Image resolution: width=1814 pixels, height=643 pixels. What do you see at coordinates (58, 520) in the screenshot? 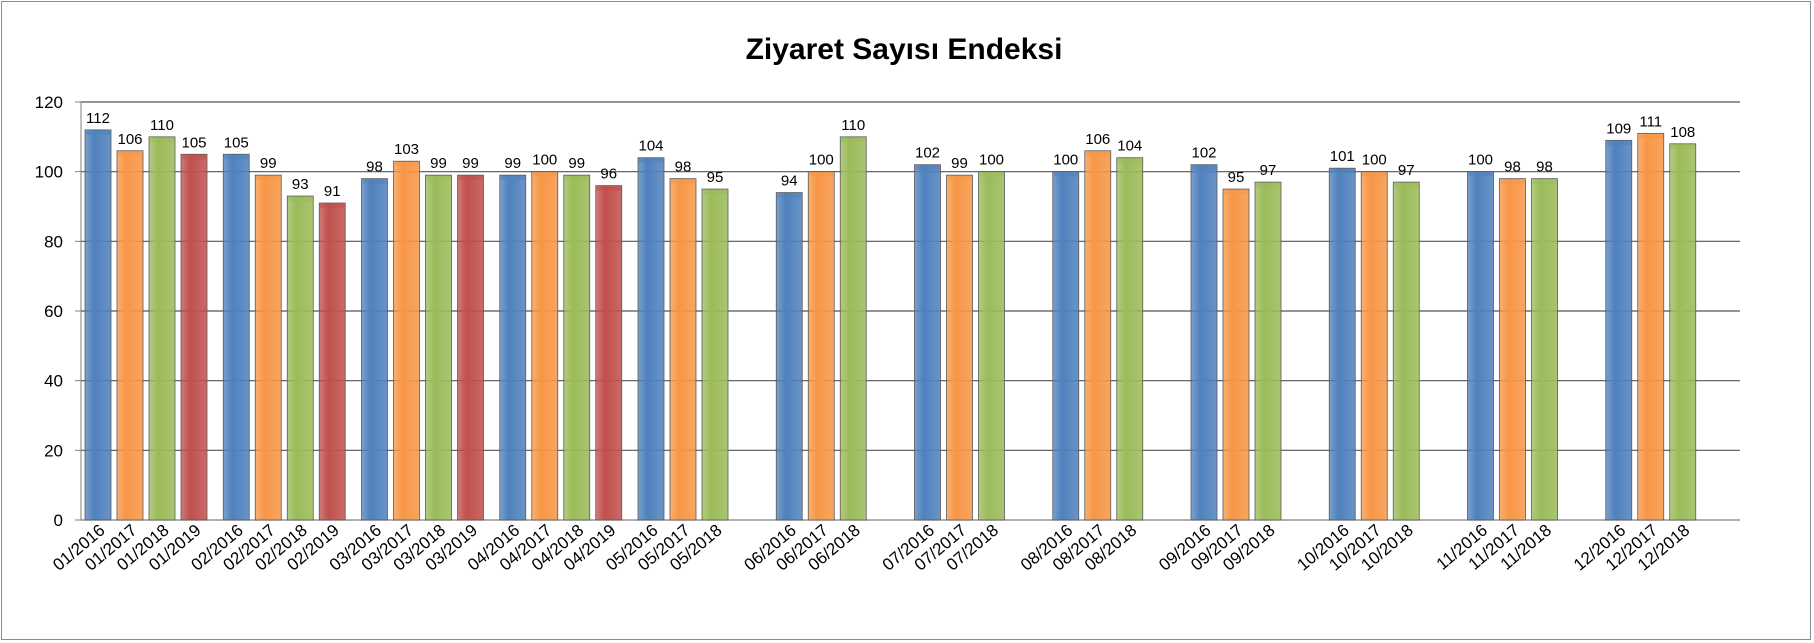
I see `y-tick-label: 0` at bounding box center [58, 520].